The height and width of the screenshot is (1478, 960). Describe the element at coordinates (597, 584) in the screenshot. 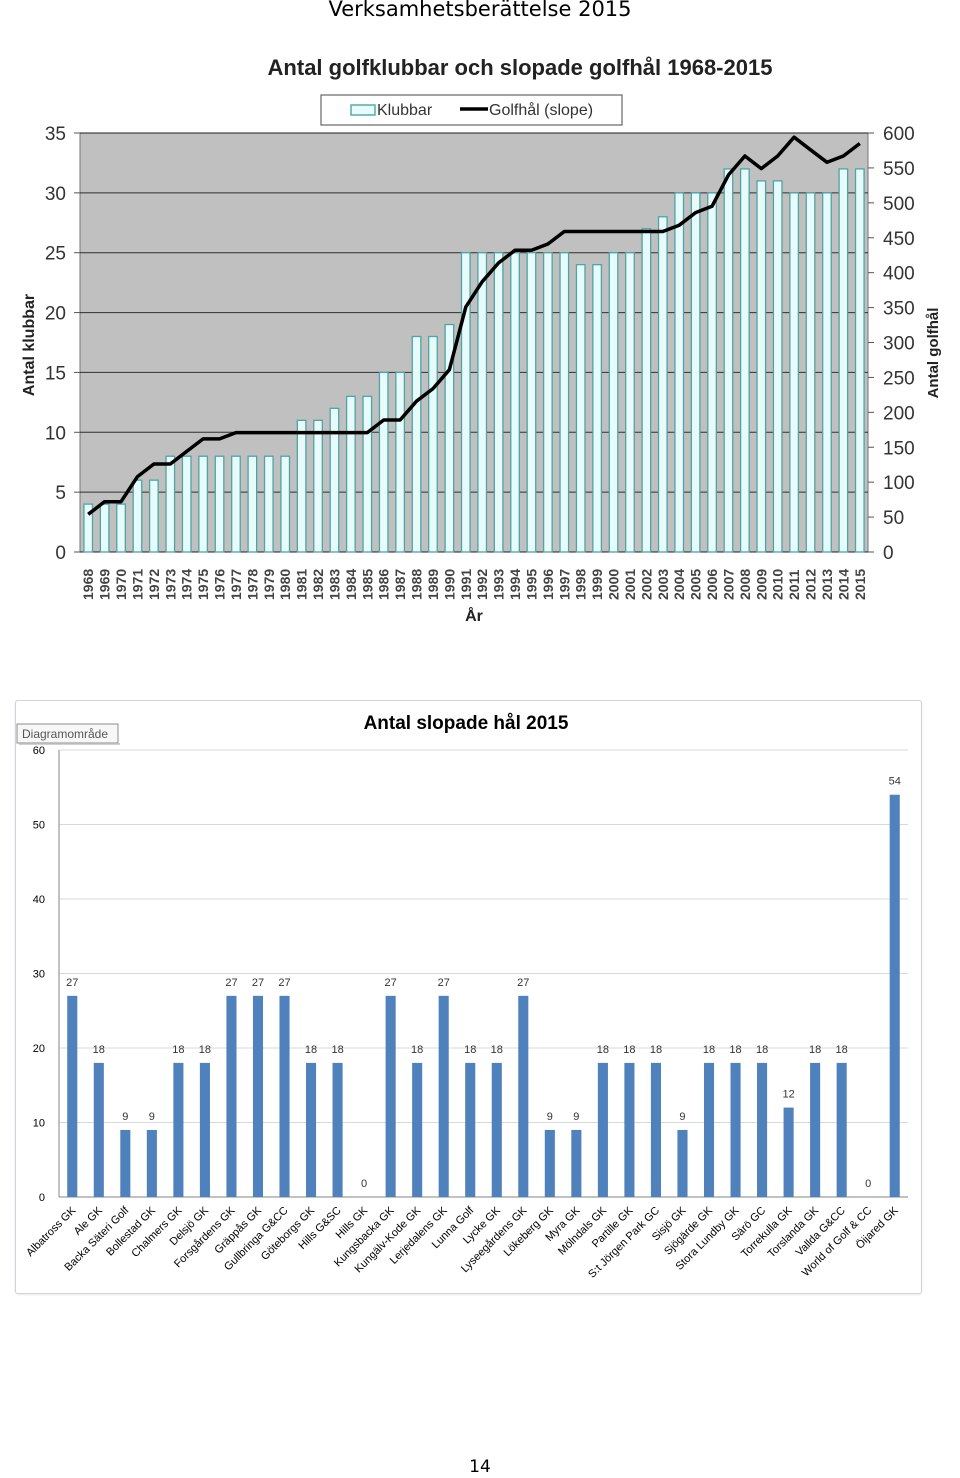

I see `chart1-x-tick-label: 1999` at that location.